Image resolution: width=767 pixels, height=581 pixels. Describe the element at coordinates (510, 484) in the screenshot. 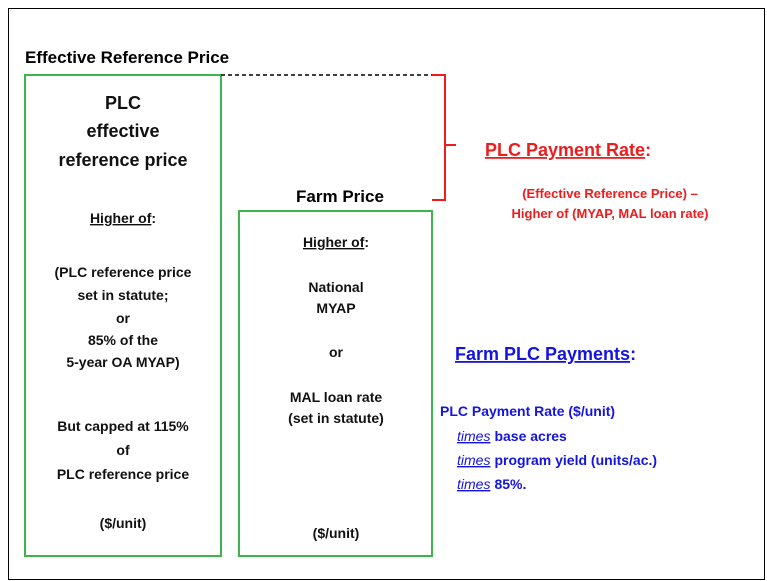

I see `term-text: 85%.` at that location.